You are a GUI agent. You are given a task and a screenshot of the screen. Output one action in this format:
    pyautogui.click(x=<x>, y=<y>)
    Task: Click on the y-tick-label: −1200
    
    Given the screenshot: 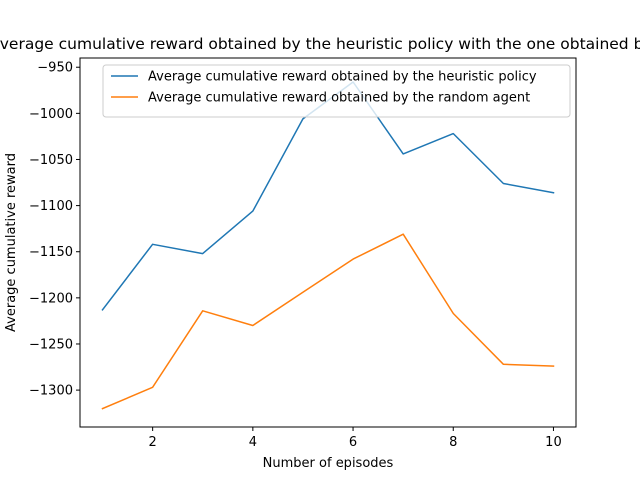 What is the action you would take?
    pyautogui.click(x=51, y=298)
    